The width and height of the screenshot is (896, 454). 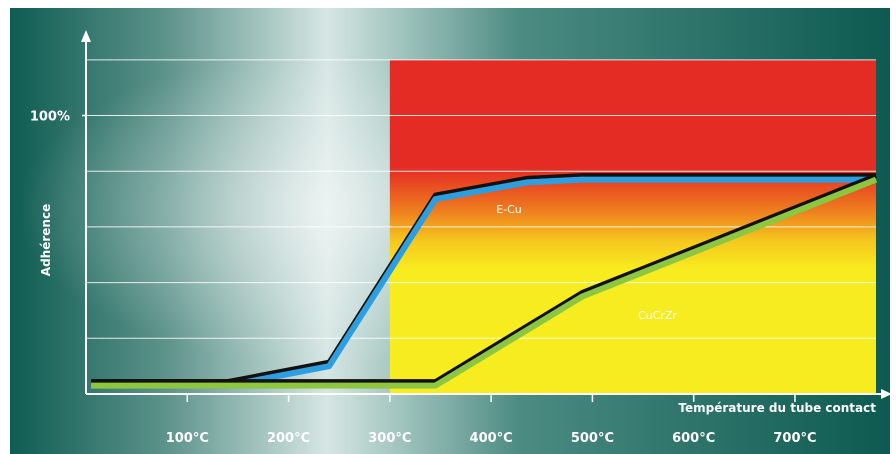 What do you see at coordinates (187, 438) in the screenshot?
I see `x-tick-label-0: 100°C` at bounding box center [187, 438].